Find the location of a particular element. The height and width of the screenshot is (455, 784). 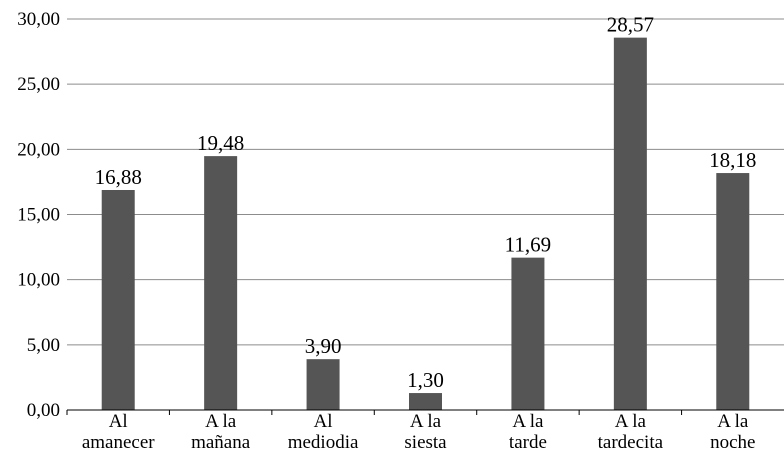

y-tick-label: 10,00 is located at coordinates (38, 280).